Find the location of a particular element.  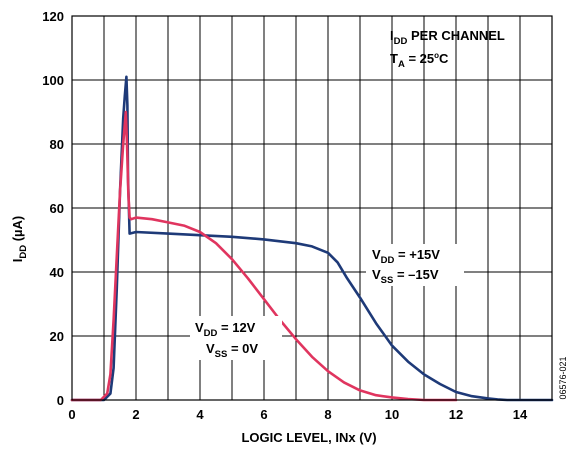

x-tick-label: 0 is located at coordinates (71, 414).